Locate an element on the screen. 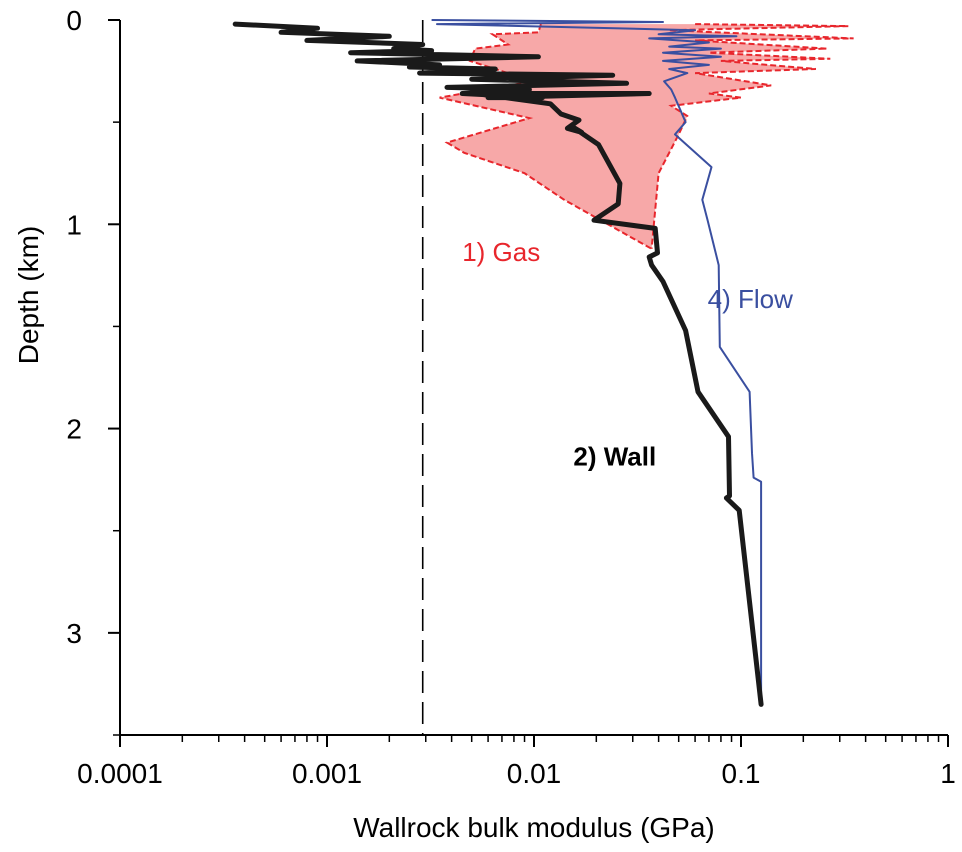 This screenshot has width=962, height=852. x-tick-label: 0.0001 is located at coordinates (120, 773).